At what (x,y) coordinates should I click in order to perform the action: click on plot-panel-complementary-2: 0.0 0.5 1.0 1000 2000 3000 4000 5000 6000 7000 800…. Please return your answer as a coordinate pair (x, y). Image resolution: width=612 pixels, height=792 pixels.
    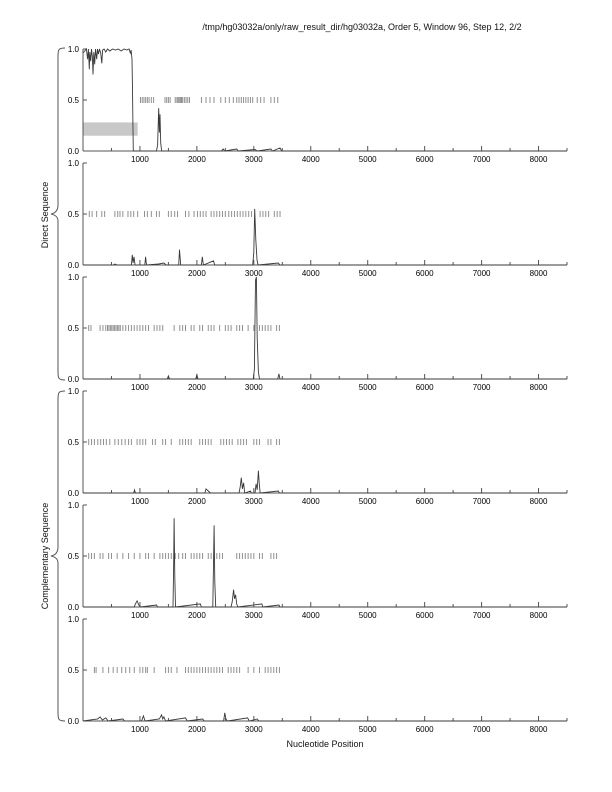
    Looking at the image, I should click on (318, 560).